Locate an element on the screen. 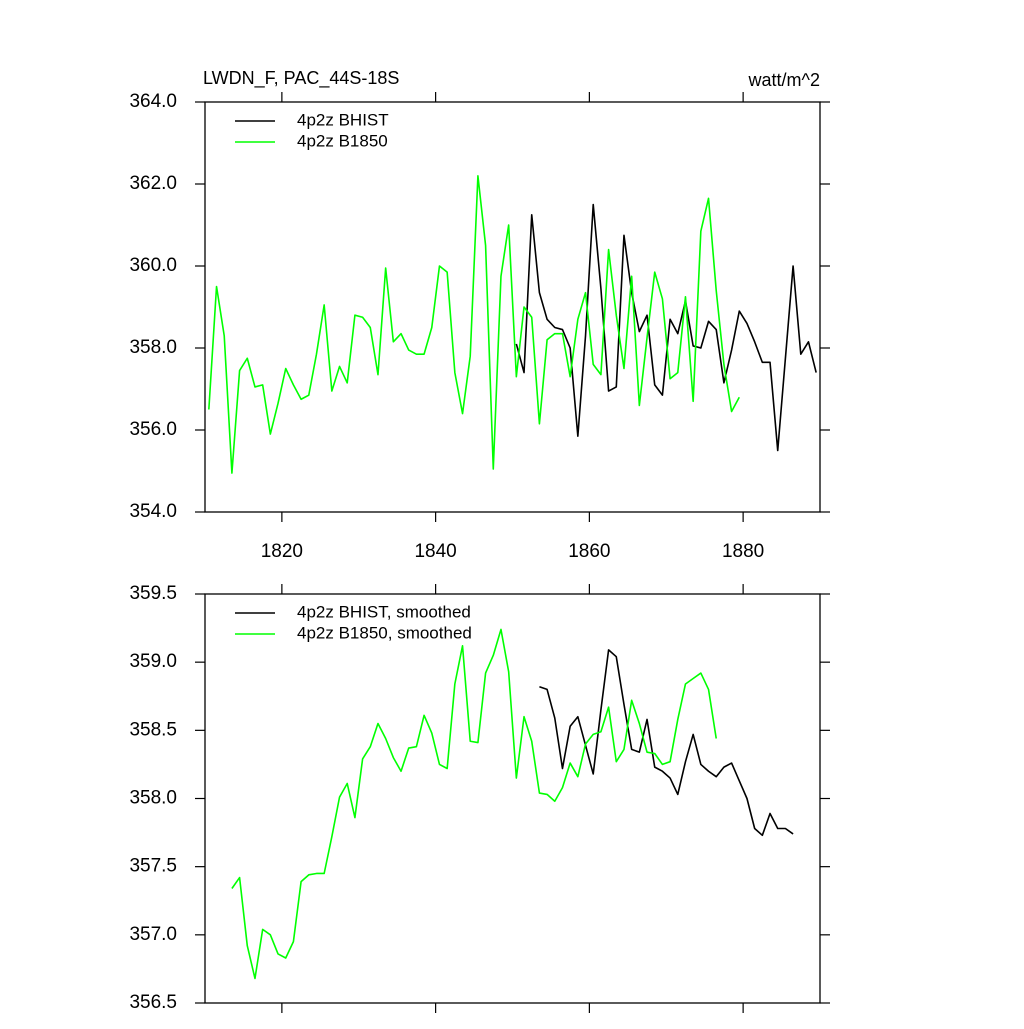 The height and width of the screenshot is (1029, 1024). chart-title: LWDN_F, PAC_44S-18S is located at coordinates (301, 78).